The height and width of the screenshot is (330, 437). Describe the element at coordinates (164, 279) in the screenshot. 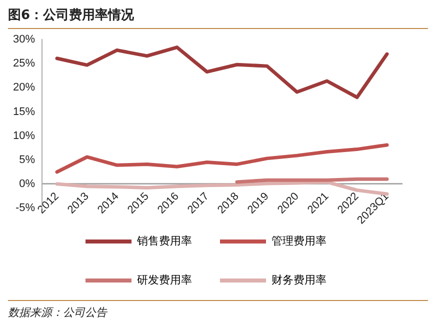

I see `legend-label: 研发费用率` at that location.